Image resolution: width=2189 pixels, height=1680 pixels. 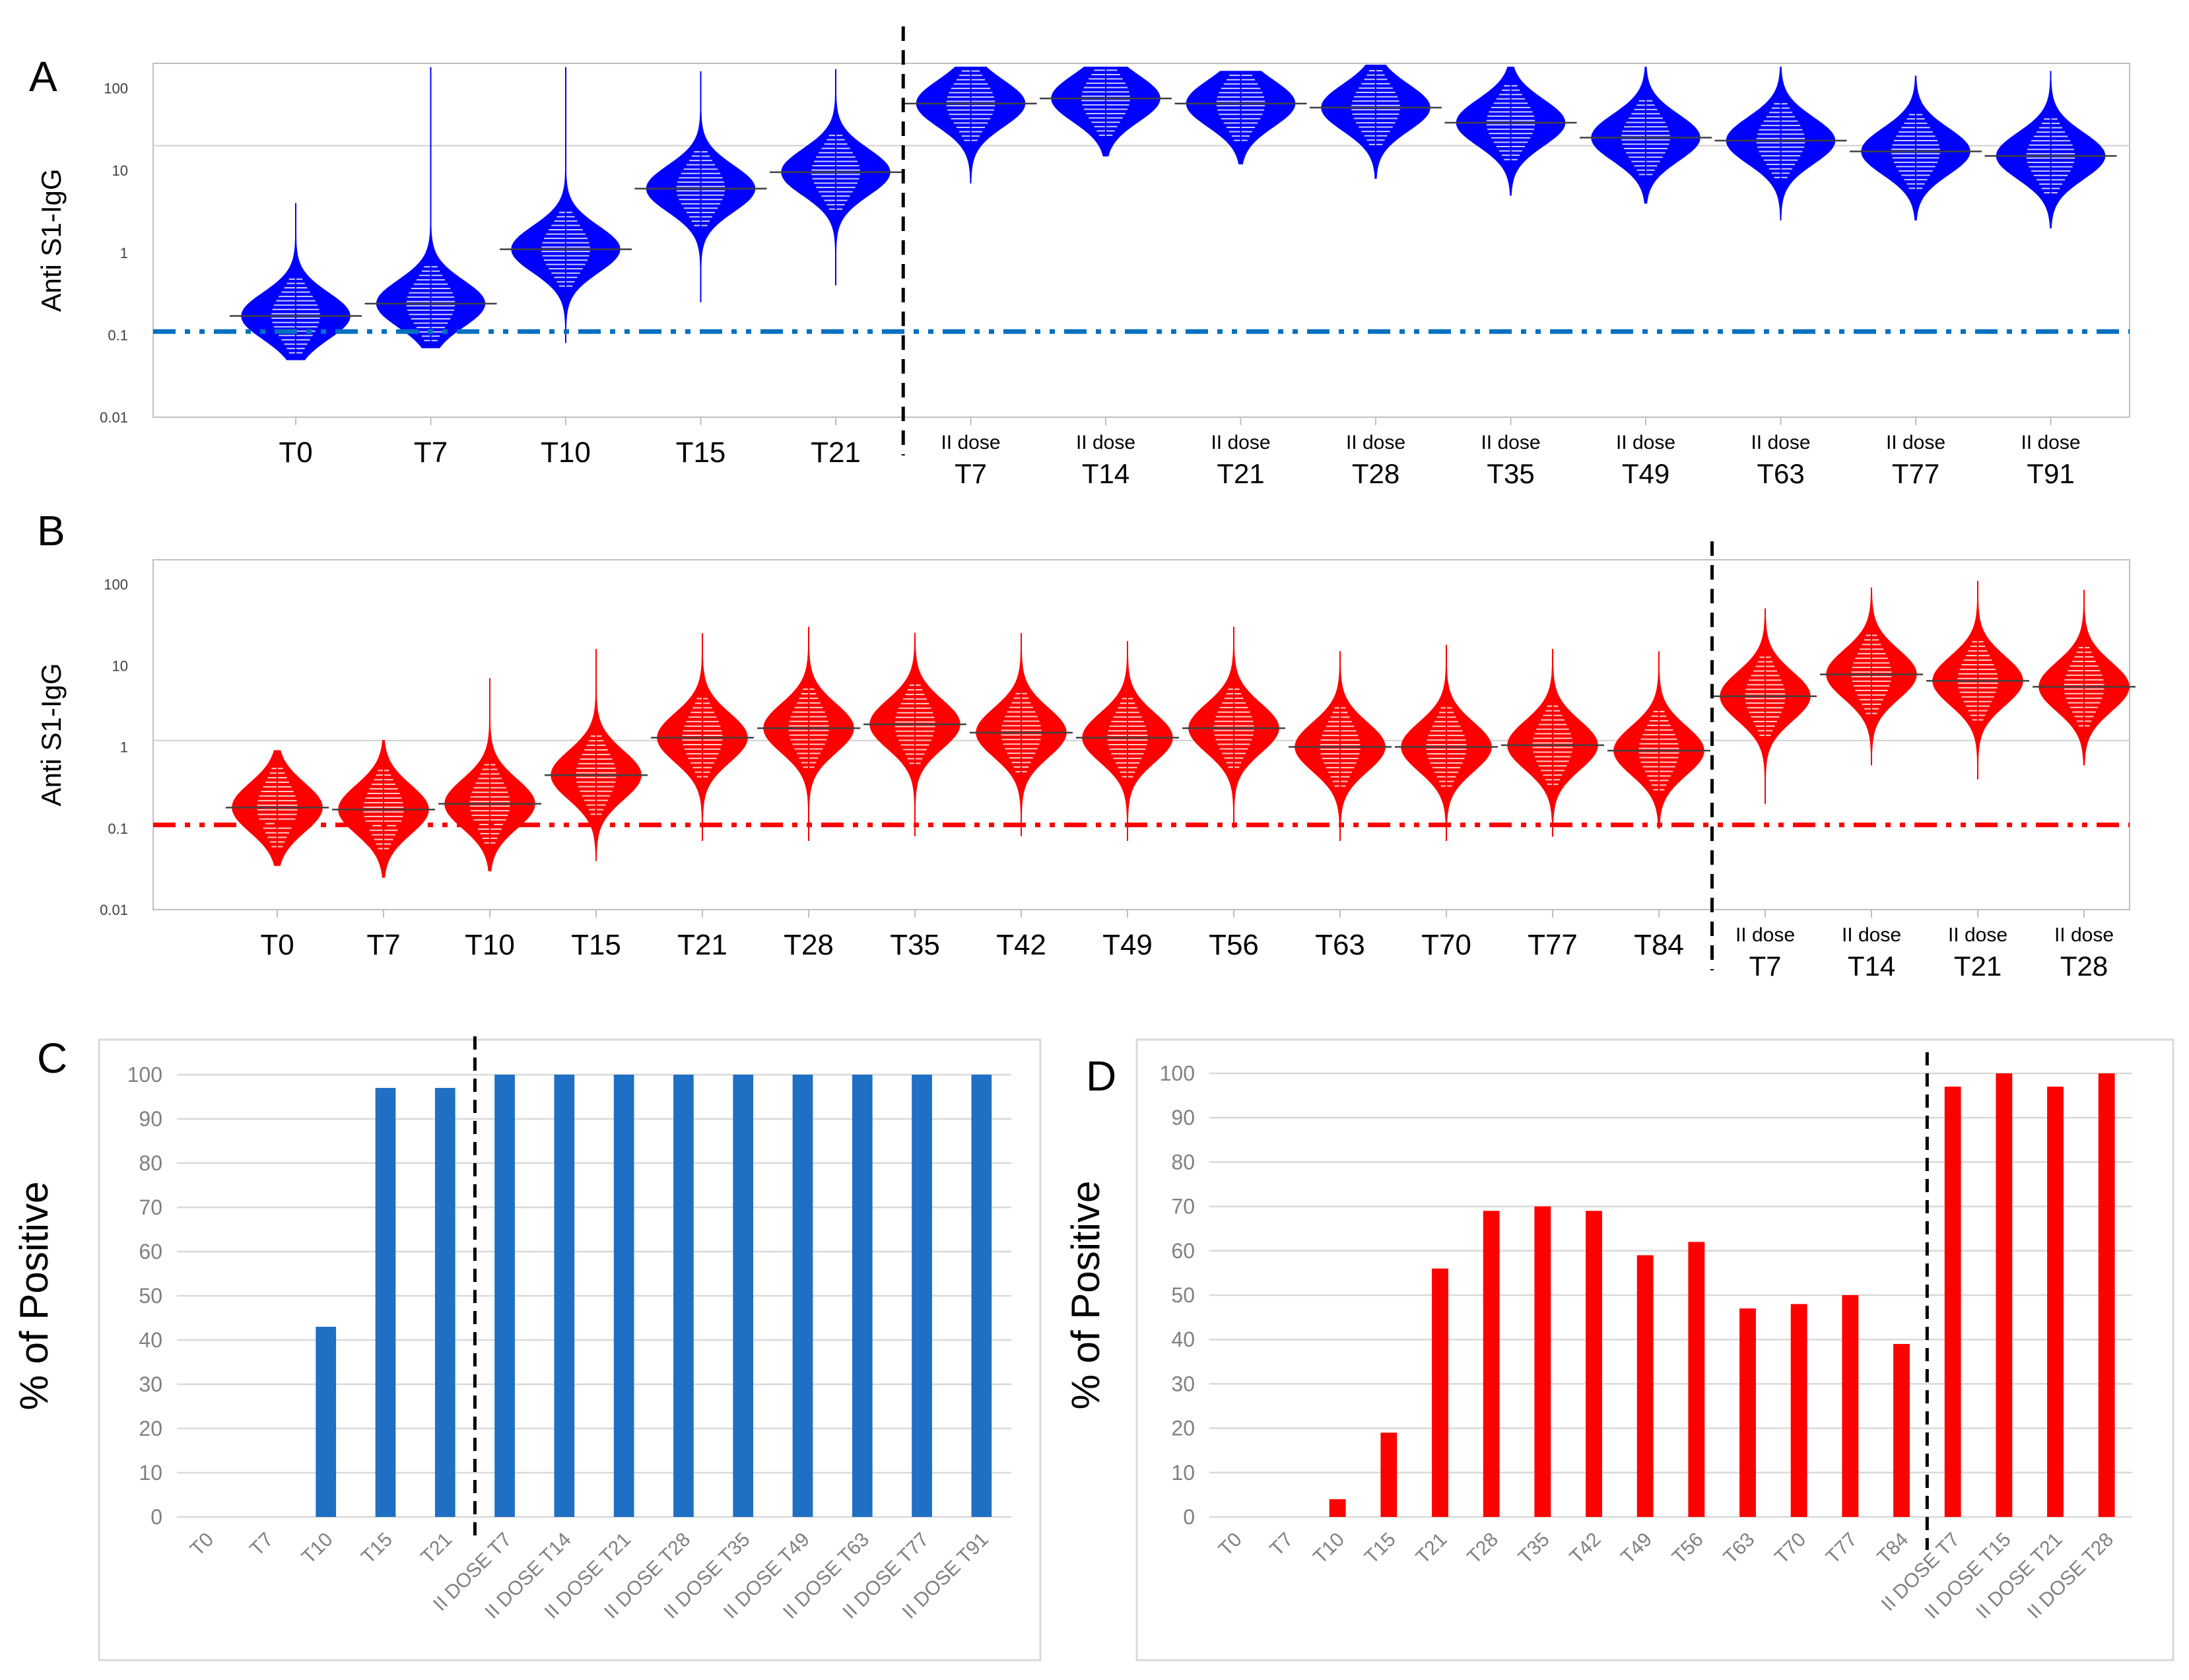 What do you see at coordinates (1183, 1428) in the screenshot?
I see `y-tick-label: 20` at bounding box center [1183, 1428].